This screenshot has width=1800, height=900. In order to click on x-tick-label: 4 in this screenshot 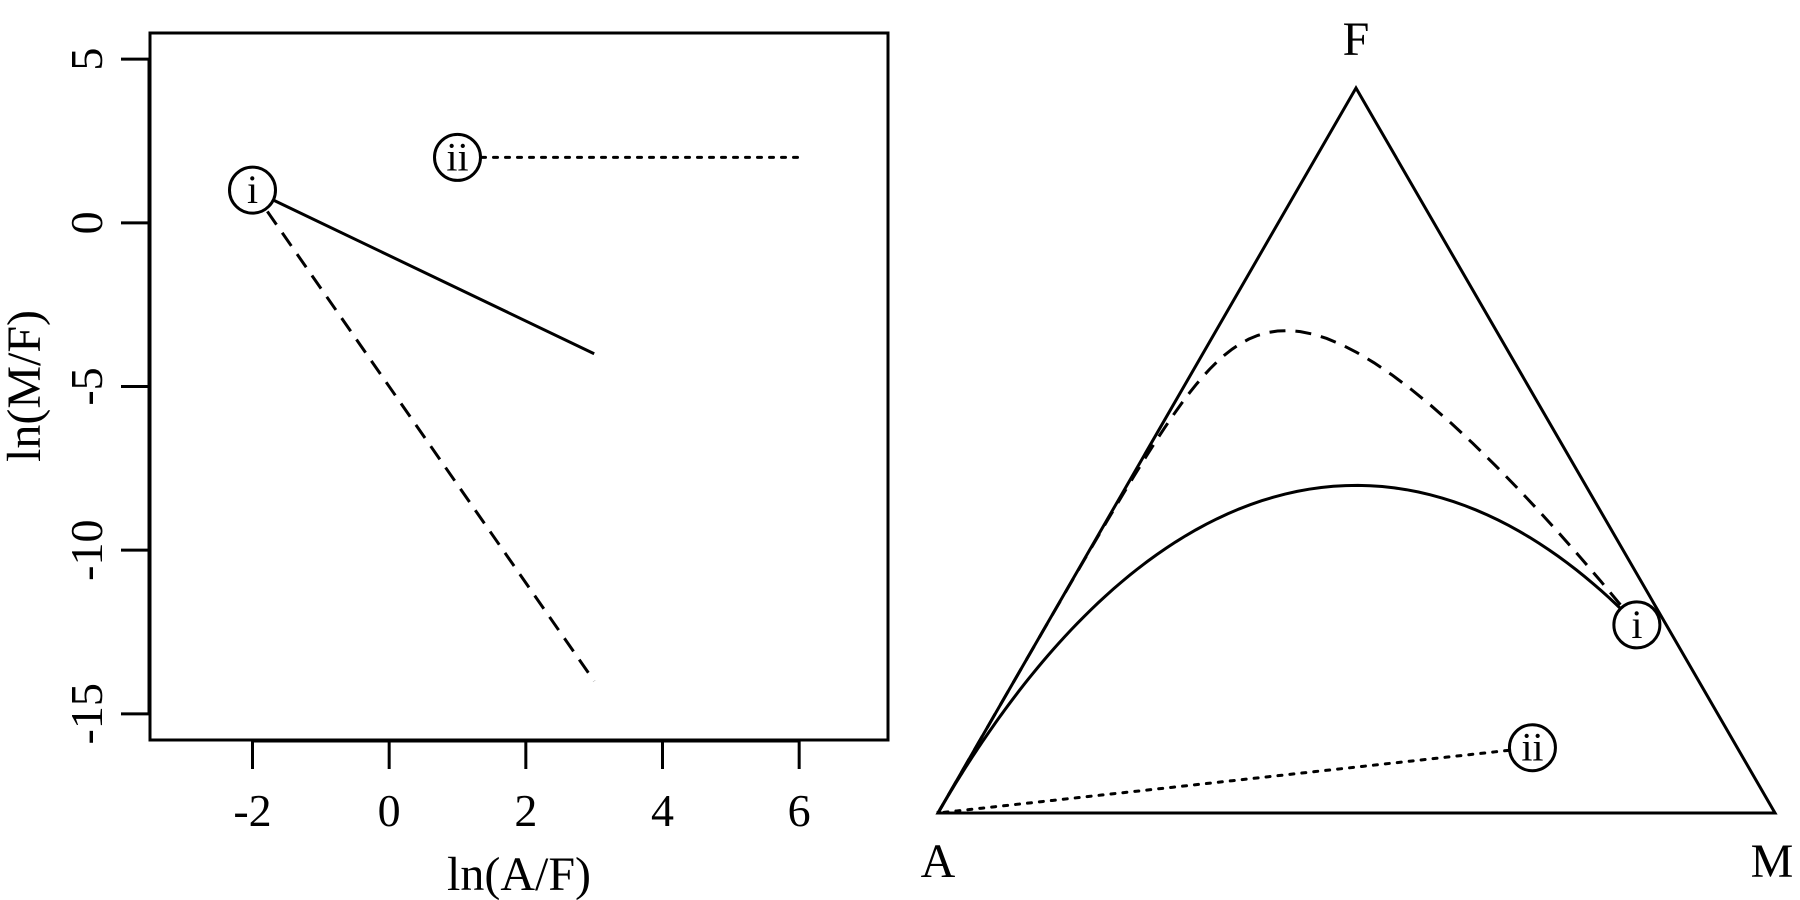, I will do `click(662, 810)`.